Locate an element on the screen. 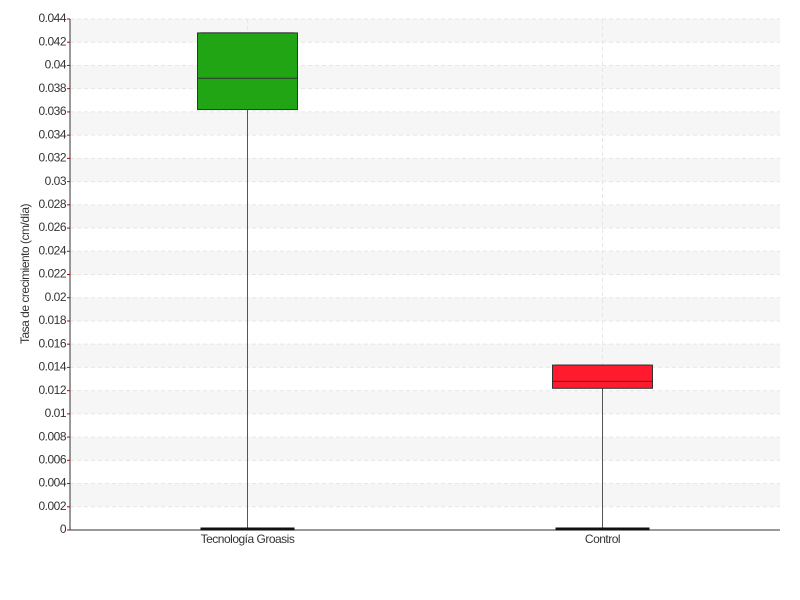 This screenshot has height=600, width=800. y-tick-label: 0.01 is located at coordinates (56, 413).